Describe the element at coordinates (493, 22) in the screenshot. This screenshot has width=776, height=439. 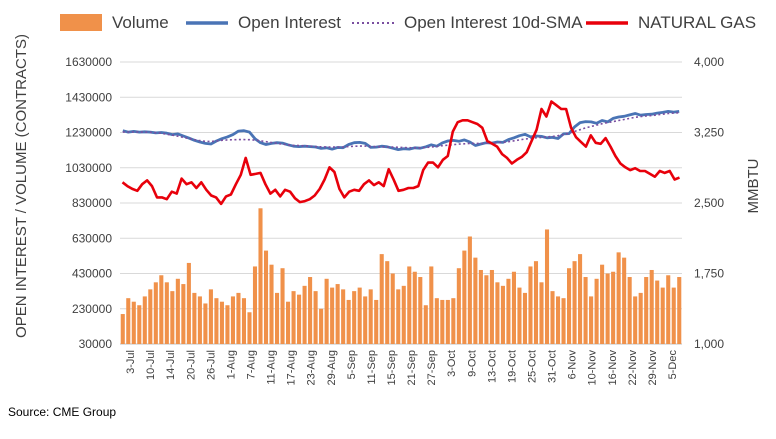
I see `legend-sma-label: Open Interest 10d-SMA` at that location.